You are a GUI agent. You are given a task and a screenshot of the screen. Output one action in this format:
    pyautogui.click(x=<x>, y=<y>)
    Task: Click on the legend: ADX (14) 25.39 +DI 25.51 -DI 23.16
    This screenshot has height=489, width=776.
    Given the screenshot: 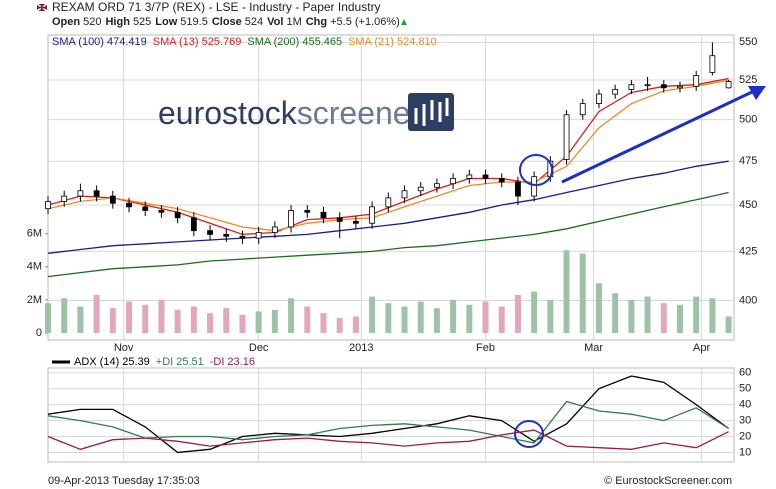 What is the action you would take?
    pyautogui.click(x=164, y=362)
    